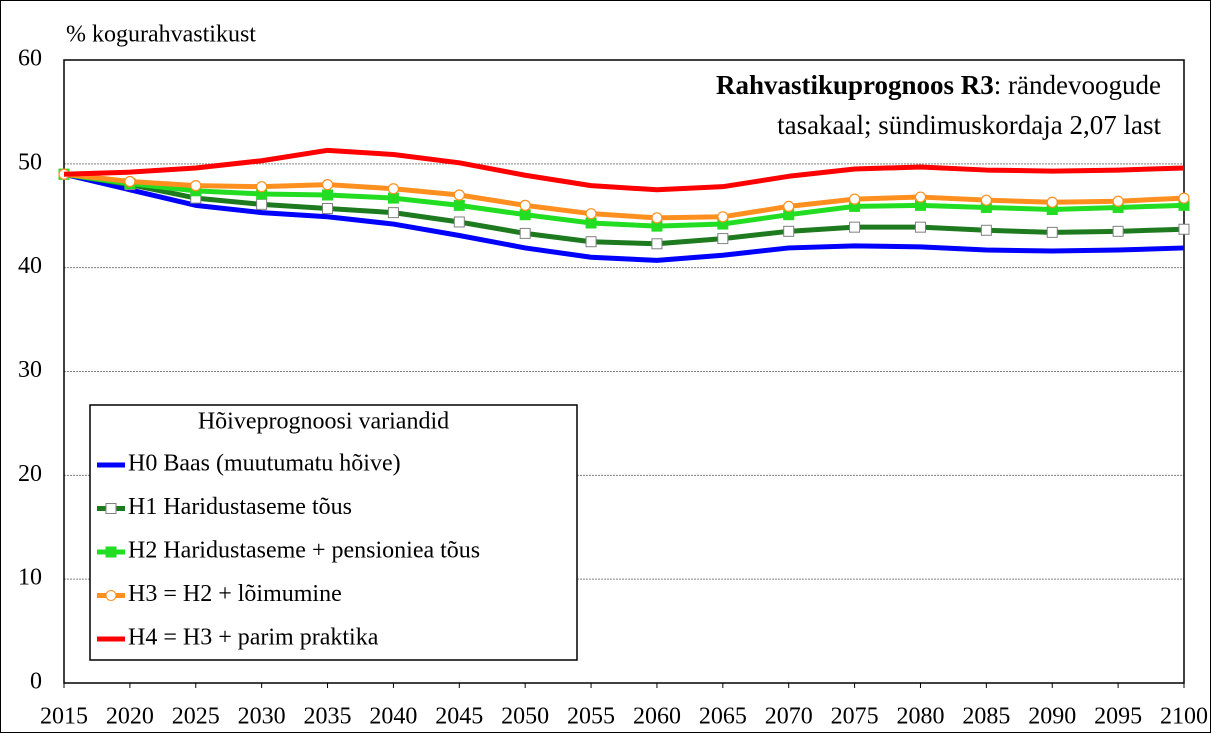  What do you see at coordinates (30, 59) in the screenshot?
I see `y-tick-label: 60` at bounding box center [30, 59].